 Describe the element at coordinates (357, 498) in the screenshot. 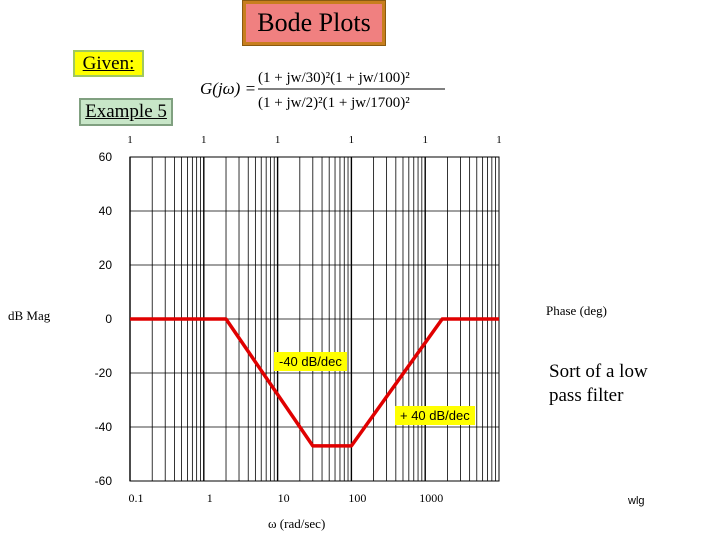

I see `x-tick-label: 100` at that location.